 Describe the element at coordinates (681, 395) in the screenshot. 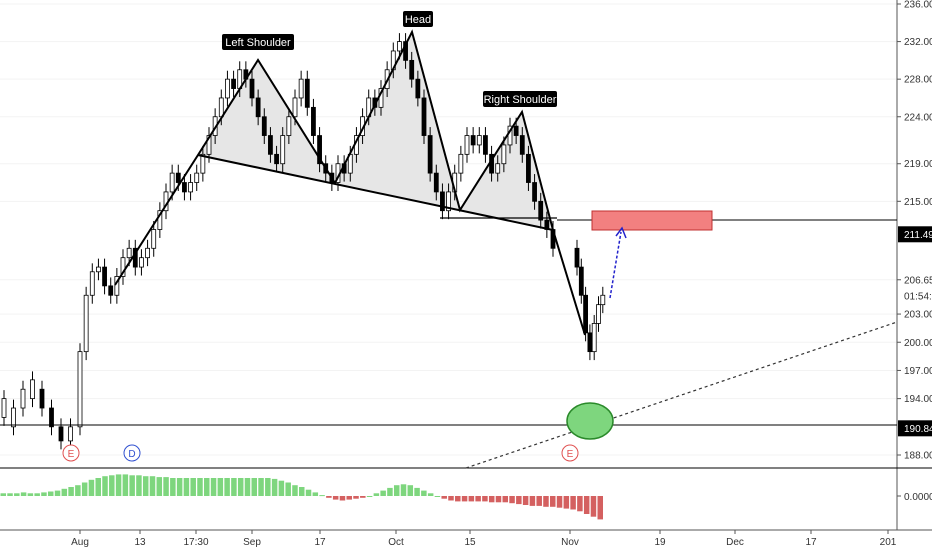

I see `dashed-trendline` at that location.